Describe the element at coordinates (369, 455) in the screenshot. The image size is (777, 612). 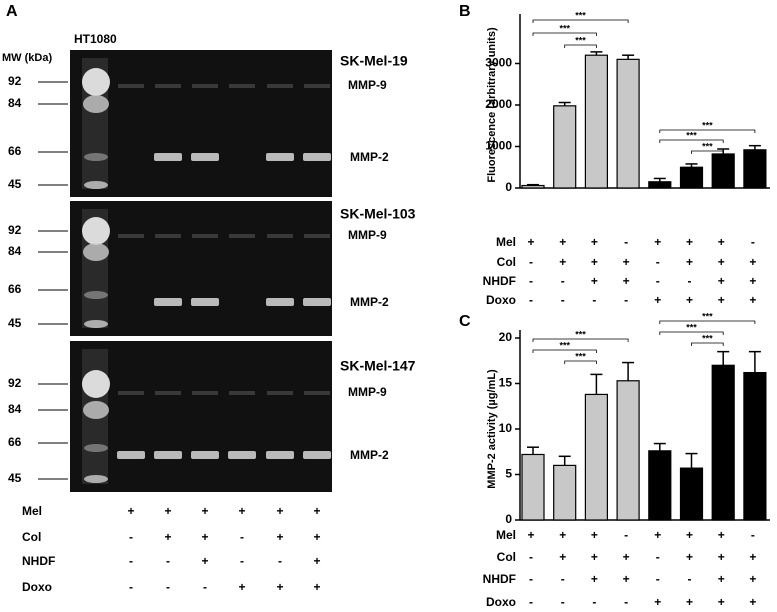
I see `band-label: MMP-2` at that location.